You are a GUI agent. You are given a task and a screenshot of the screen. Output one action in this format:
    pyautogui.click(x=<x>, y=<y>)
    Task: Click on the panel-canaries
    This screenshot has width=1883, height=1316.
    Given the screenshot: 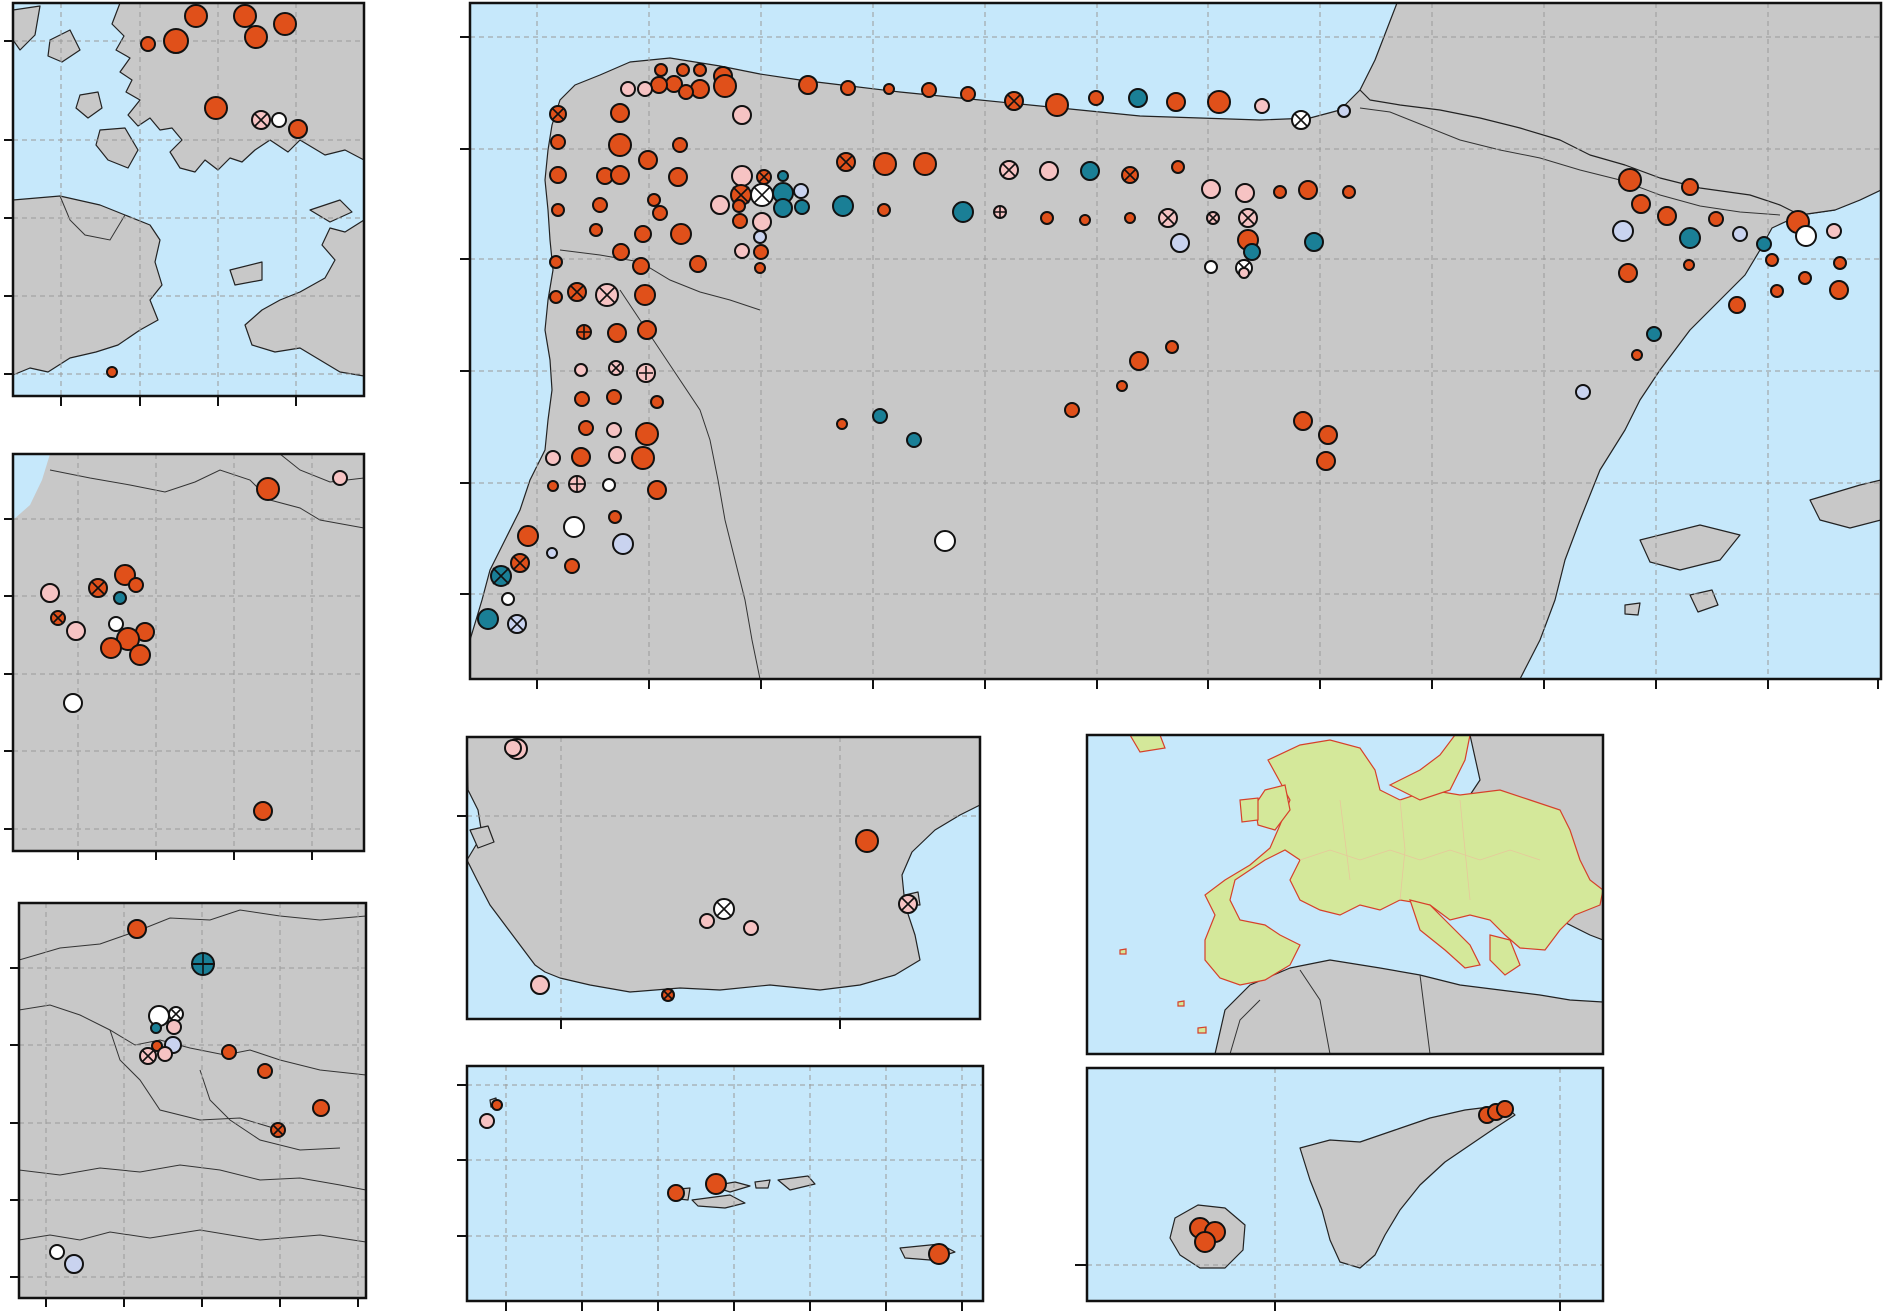 What is the action you would take?
    pyautogui.click(x=1340, y=1188)
    